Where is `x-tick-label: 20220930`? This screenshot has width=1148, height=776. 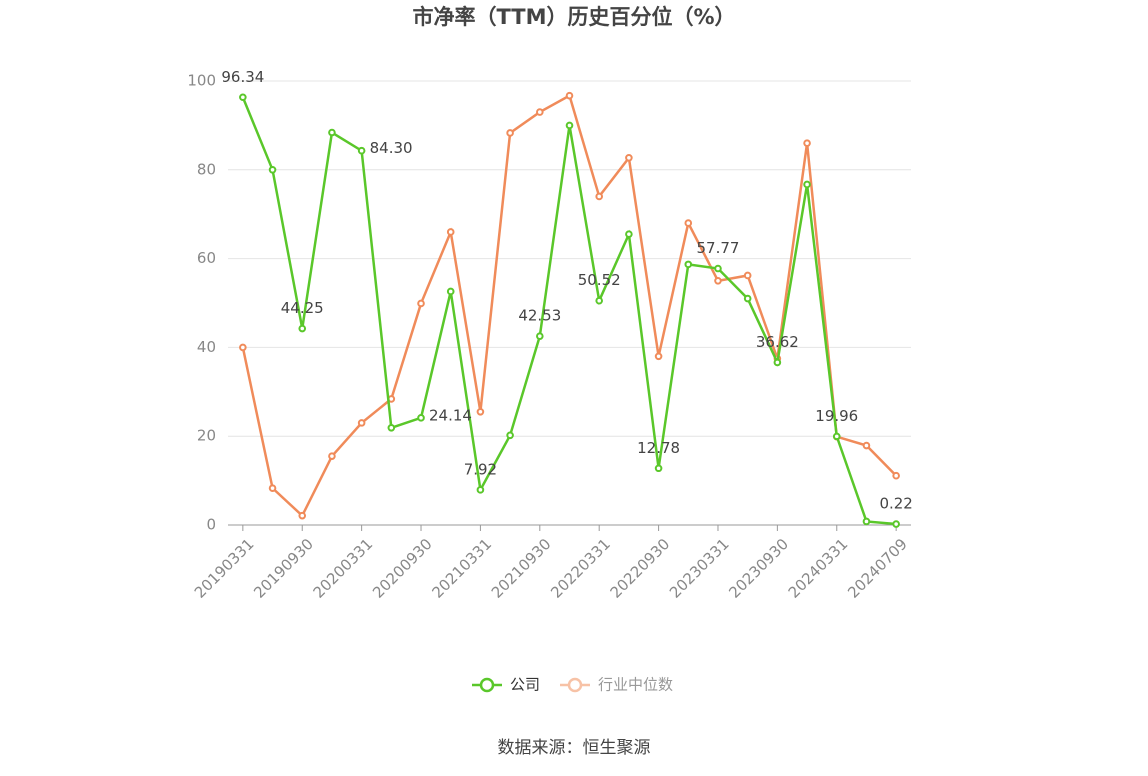
x-tick-label: 20220930 is located at coordinates (640, 568).